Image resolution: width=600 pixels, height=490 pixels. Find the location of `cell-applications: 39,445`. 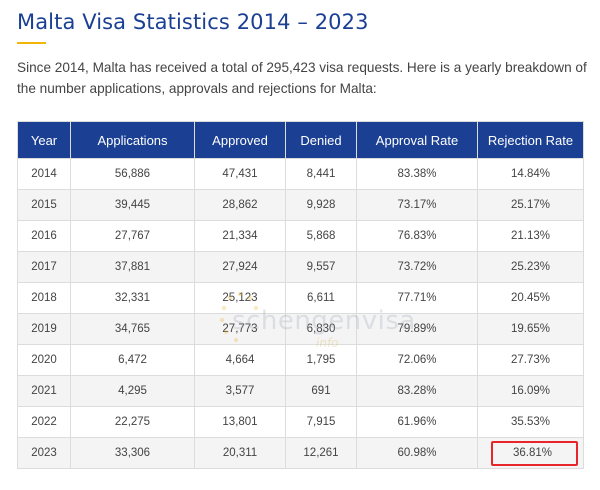

cell-applications: 39,445 is located at coordinates (132, 205).